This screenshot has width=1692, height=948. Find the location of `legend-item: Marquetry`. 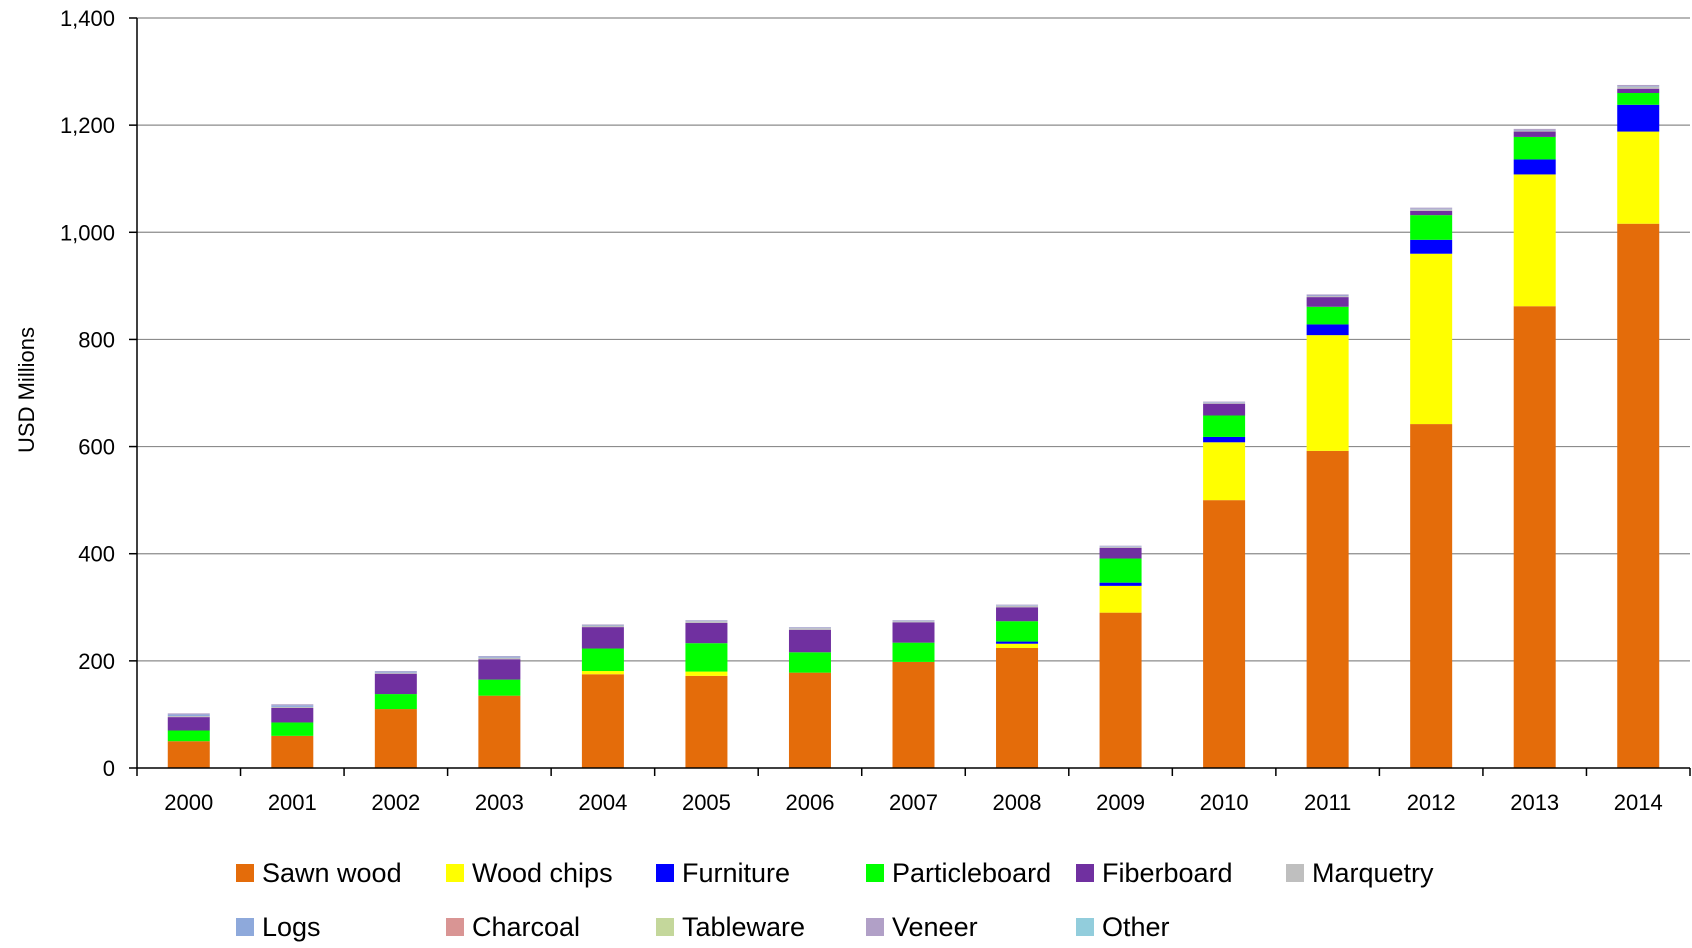

legend-item: Marquetry is located at coordinates (1360, 873).